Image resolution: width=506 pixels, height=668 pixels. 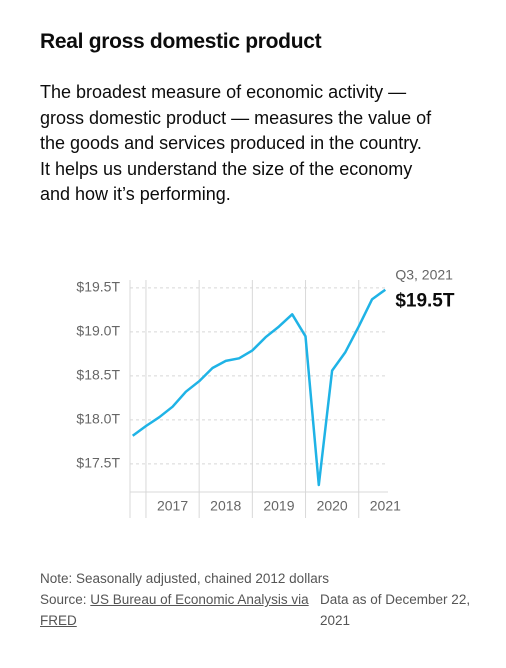 What do you see at coordinates (98, 331) in the screenshot?
I see `y-tick-label: $19.0T` at bounding box center [98, 331].